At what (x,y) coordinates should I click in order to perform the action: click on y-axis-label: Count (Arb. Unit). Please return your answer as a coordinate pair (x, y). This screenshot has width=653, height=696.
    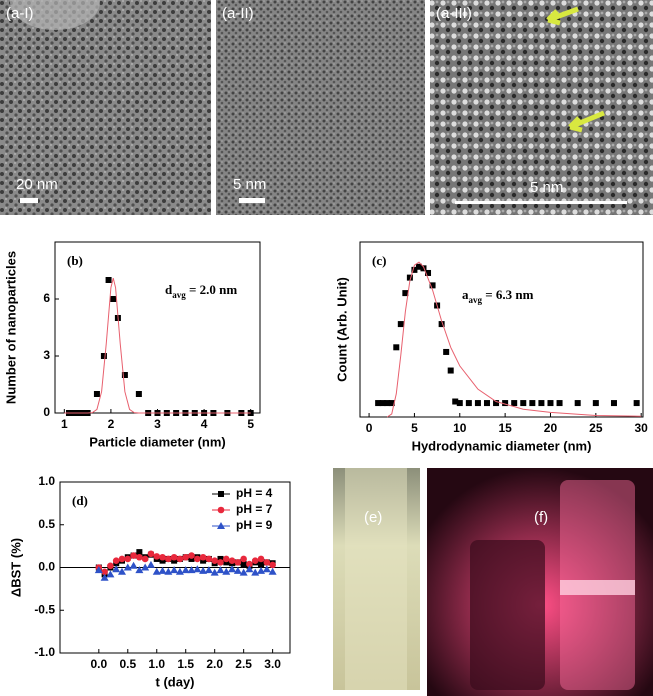
    Looking at the image, I should click on (341, 329).